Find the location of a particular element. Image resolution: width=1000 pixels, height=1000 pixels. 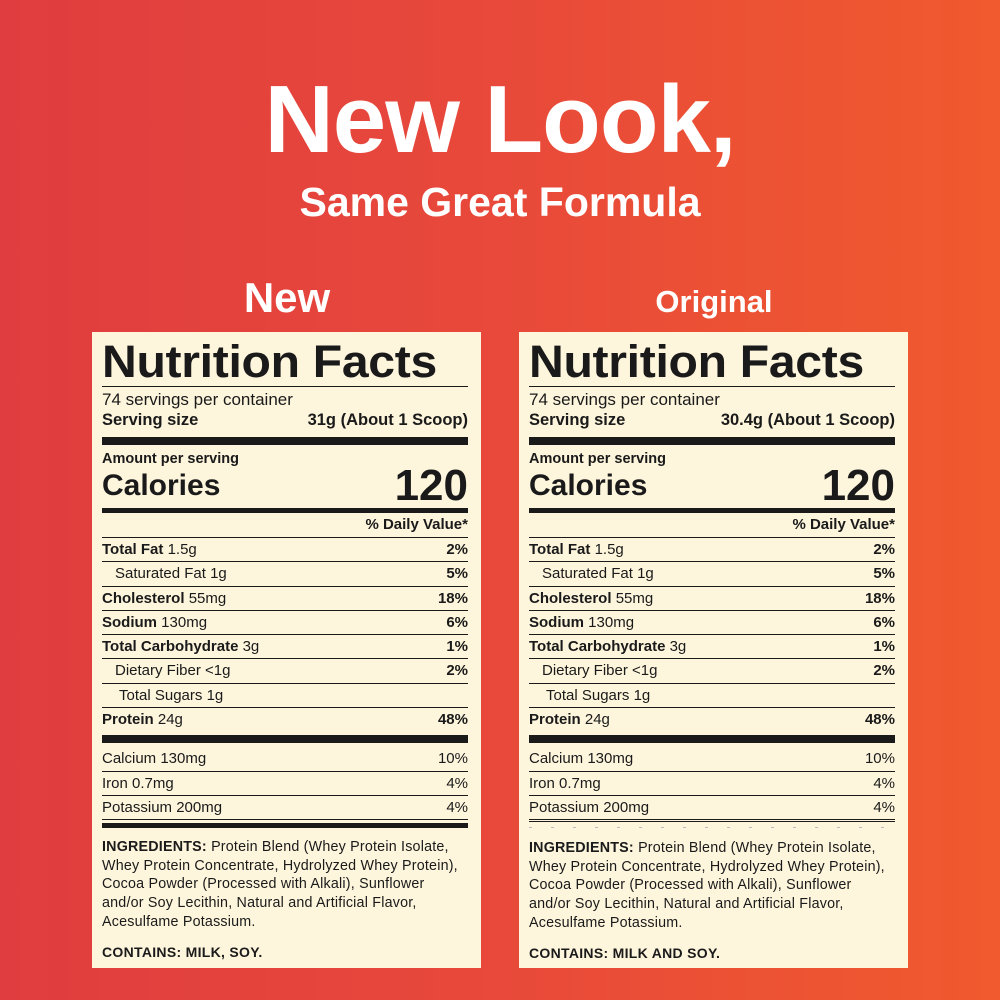

nutrient-row: Protein 24g 48% is located at coordinates (712, 720).